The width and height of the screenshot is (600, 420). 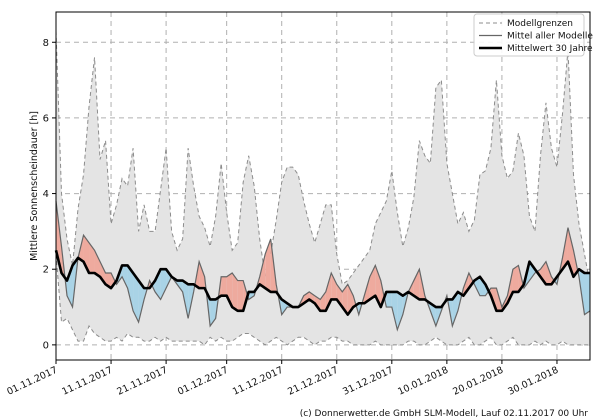 I want to click on x-tick-label: 11.12.2017, so click(x=258, y=381).